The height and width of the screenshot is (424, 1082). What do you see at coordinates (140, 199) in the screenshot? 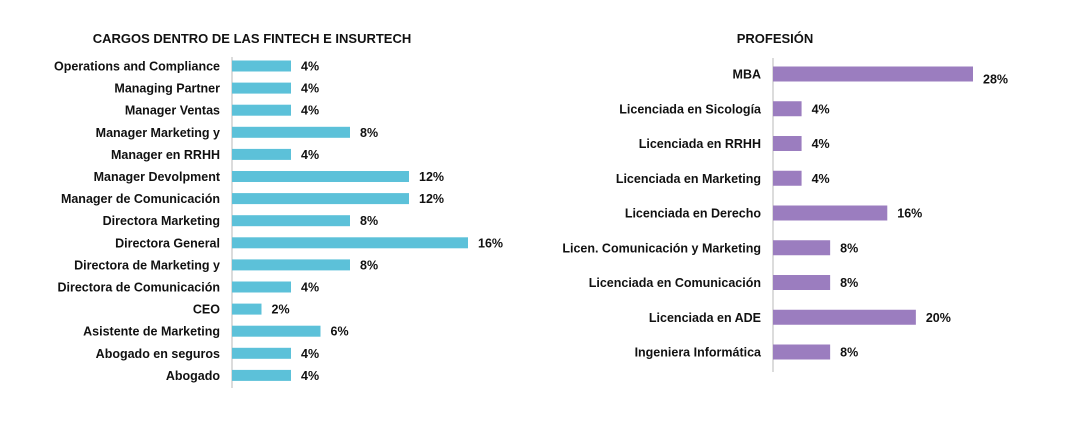
I see `cargos-category-label: Manager de Comunicación` at bounding box center [140, 199].